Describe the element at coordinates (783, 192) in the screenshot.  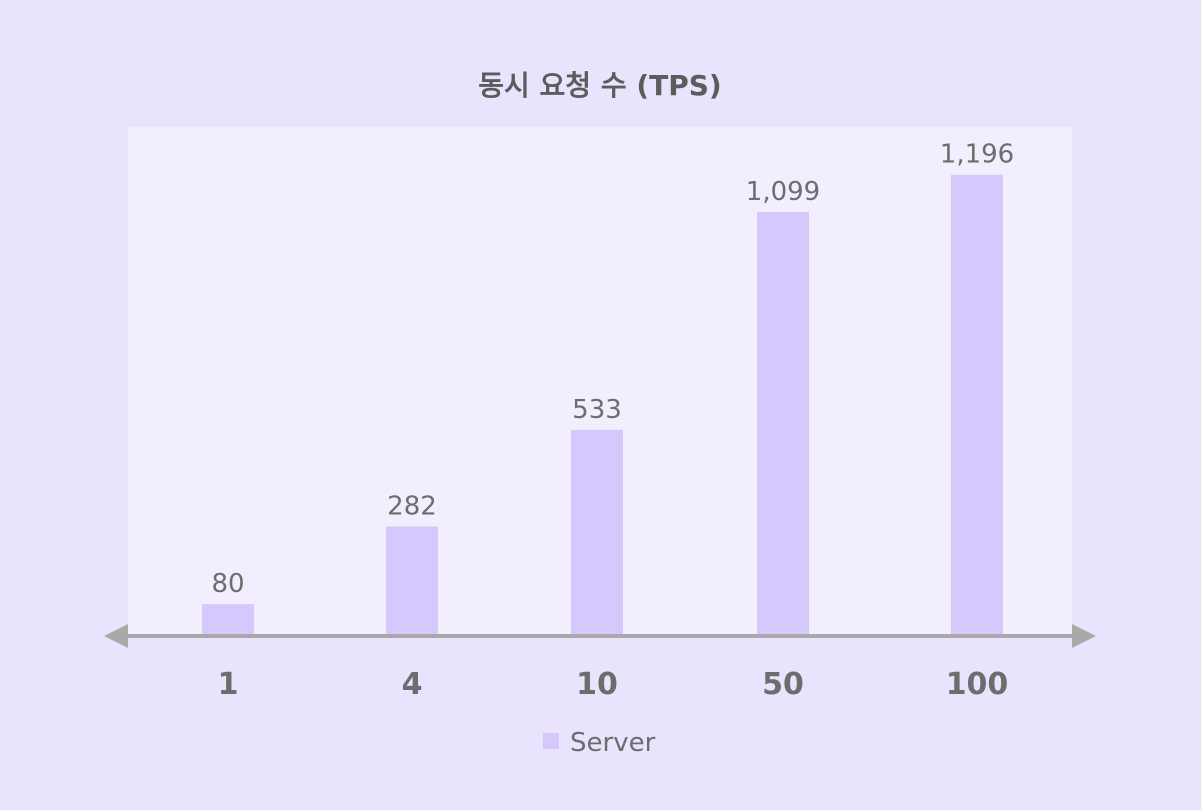
I see `value-label-50: 1,099` at that location.